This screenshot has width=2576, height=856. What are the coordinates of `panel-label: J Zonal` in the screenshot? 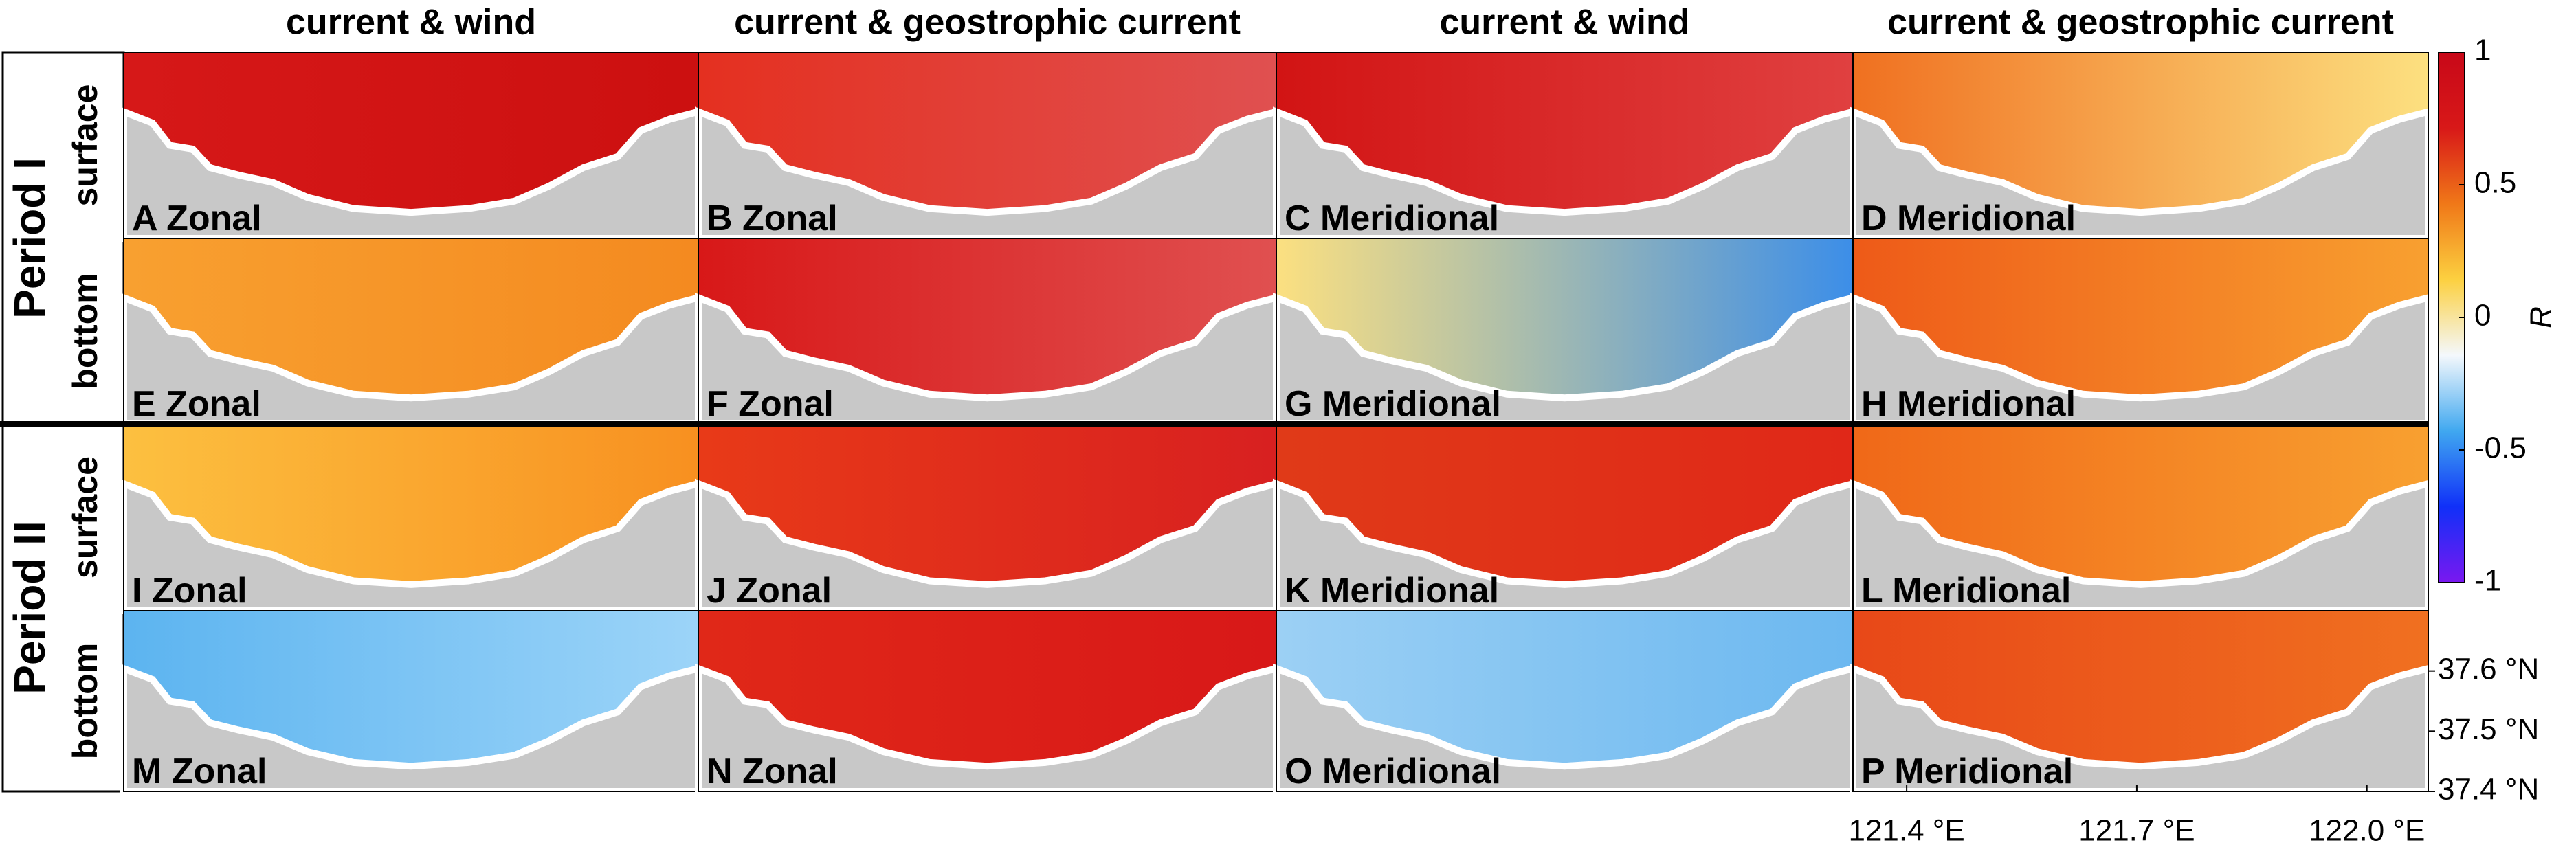 It's located at (769, 591).